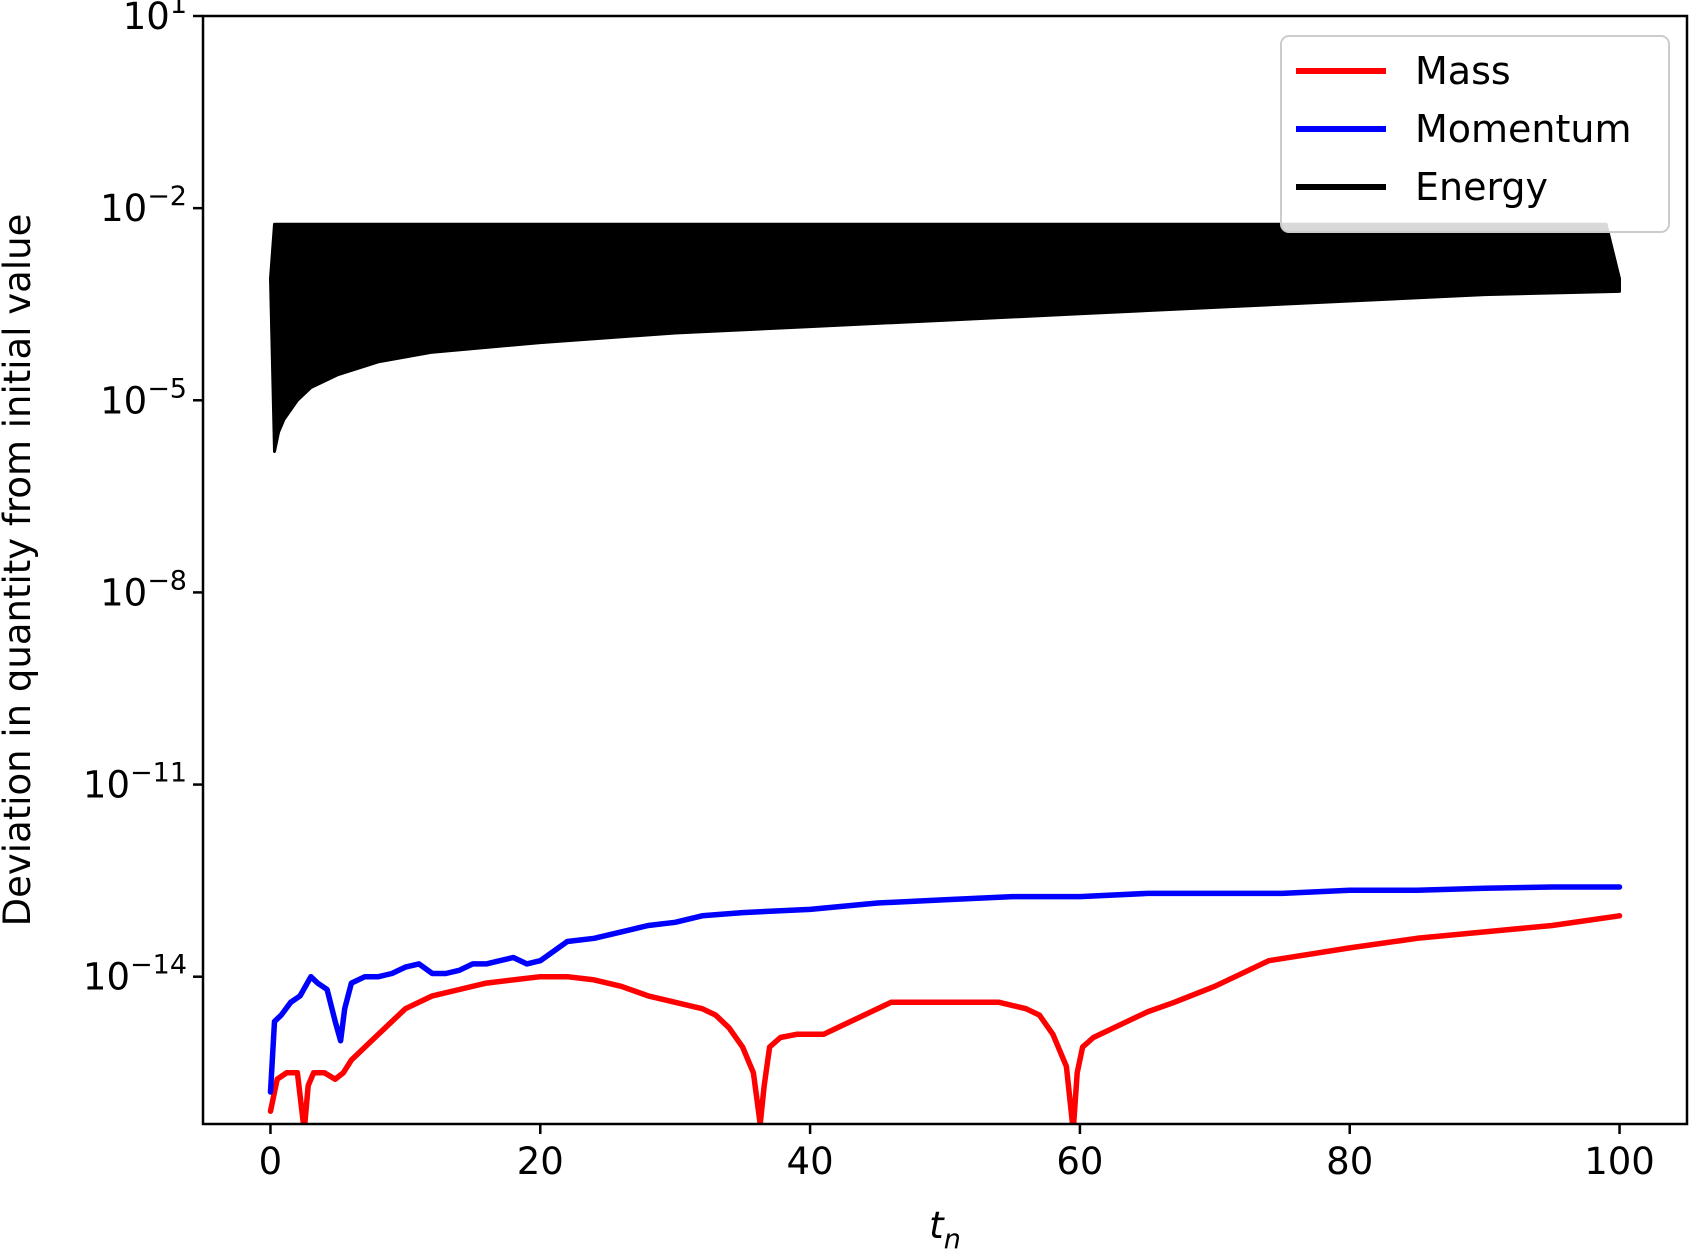  I want to click on x-tick-label: 100, so click(1619, 1161).